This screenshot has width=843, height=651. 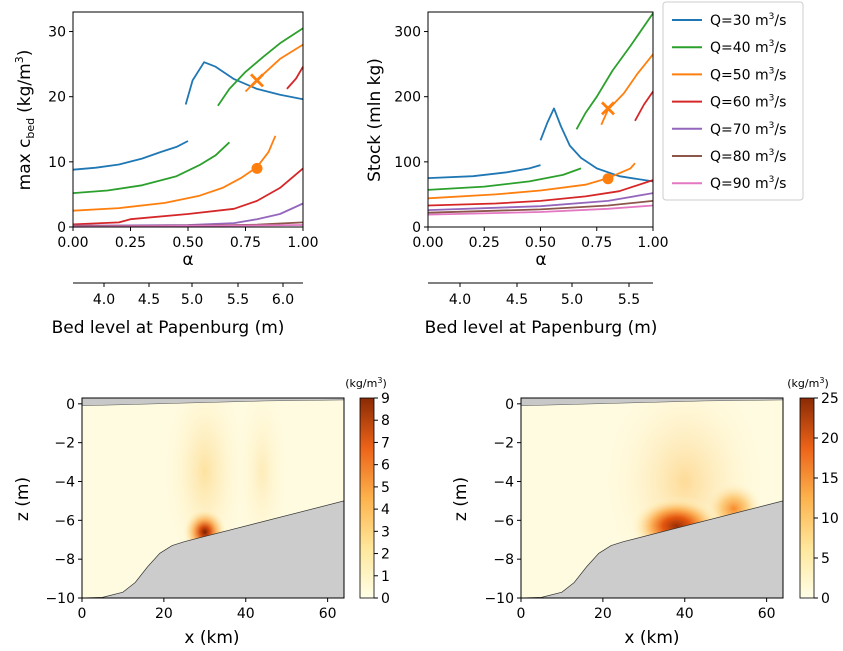 What do you see at coordinates (544, 295) in the screenshot?
I see `secondary-x-ticks: 4.0 4.5 5.0 5.5` at bounding box center [544, 295].